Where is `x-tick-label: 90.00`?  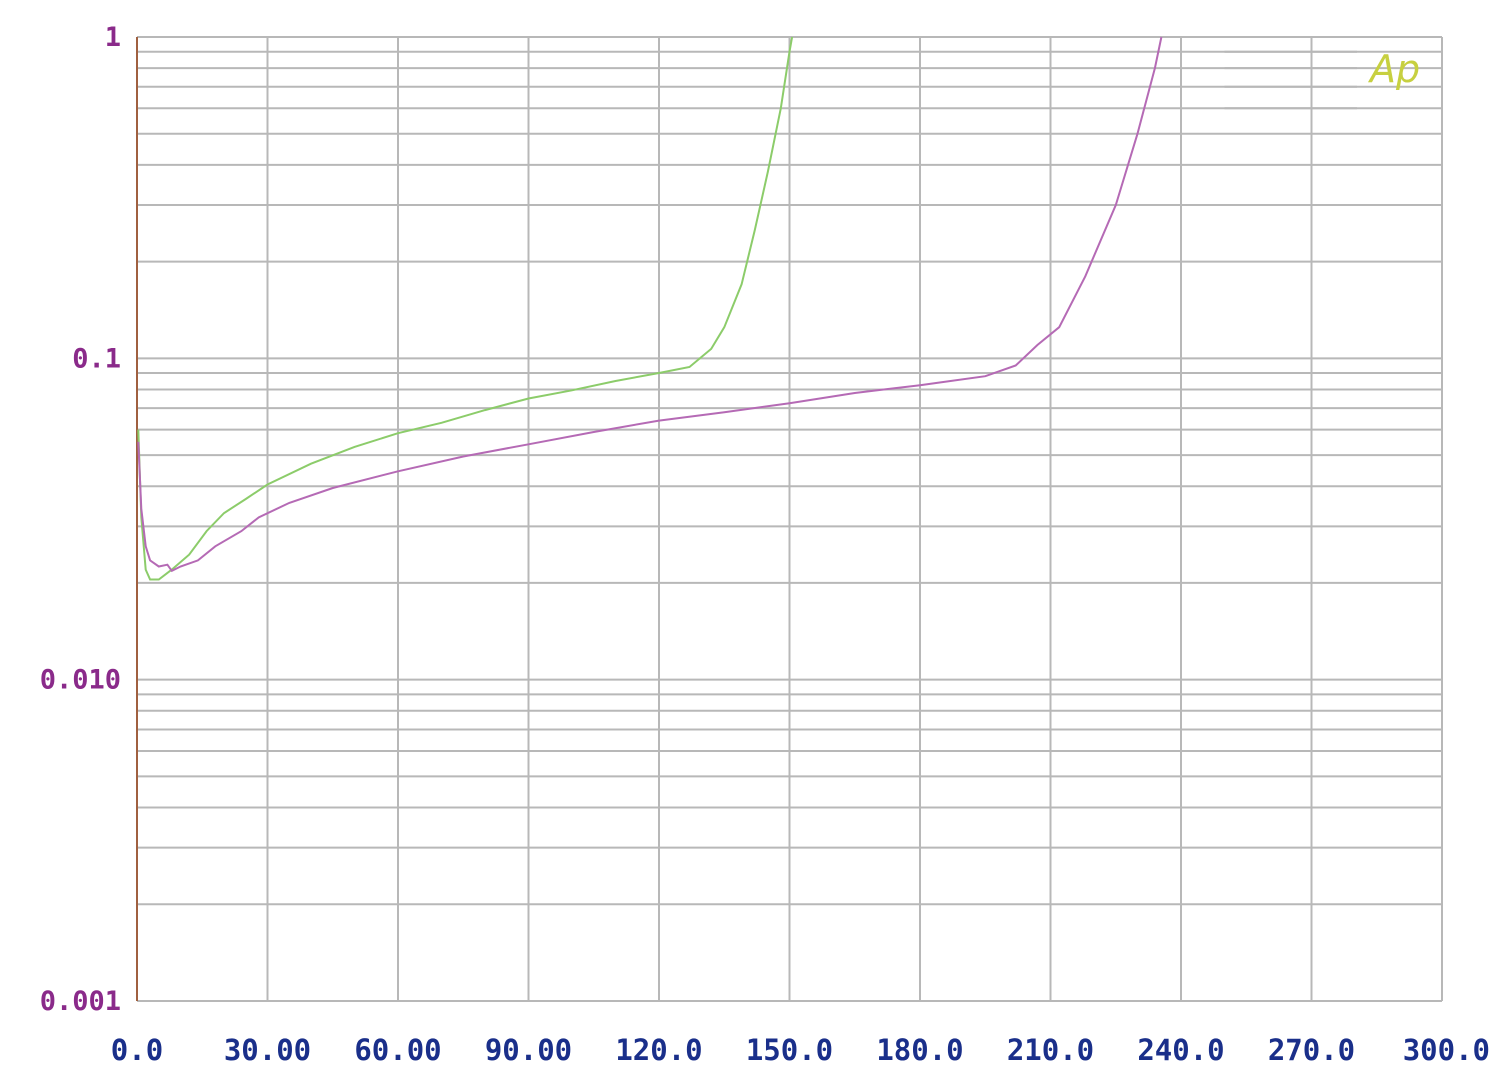 x-tick-label: 90.00 is located at coordinates (528, 1050).